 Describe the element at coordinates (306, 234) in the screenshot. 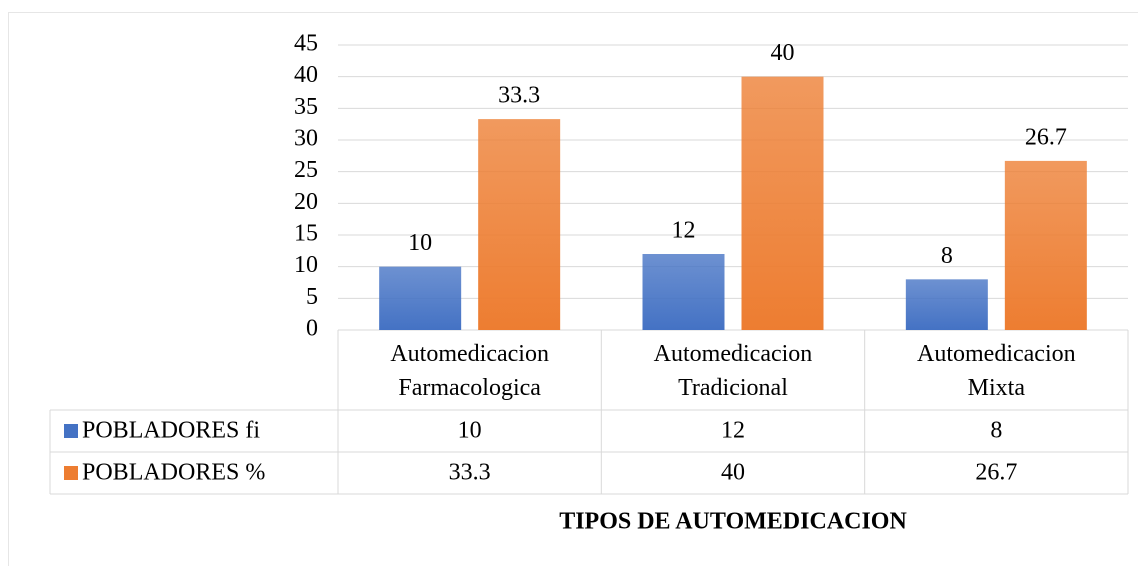

I see `y-tick-label: 15` at that location.